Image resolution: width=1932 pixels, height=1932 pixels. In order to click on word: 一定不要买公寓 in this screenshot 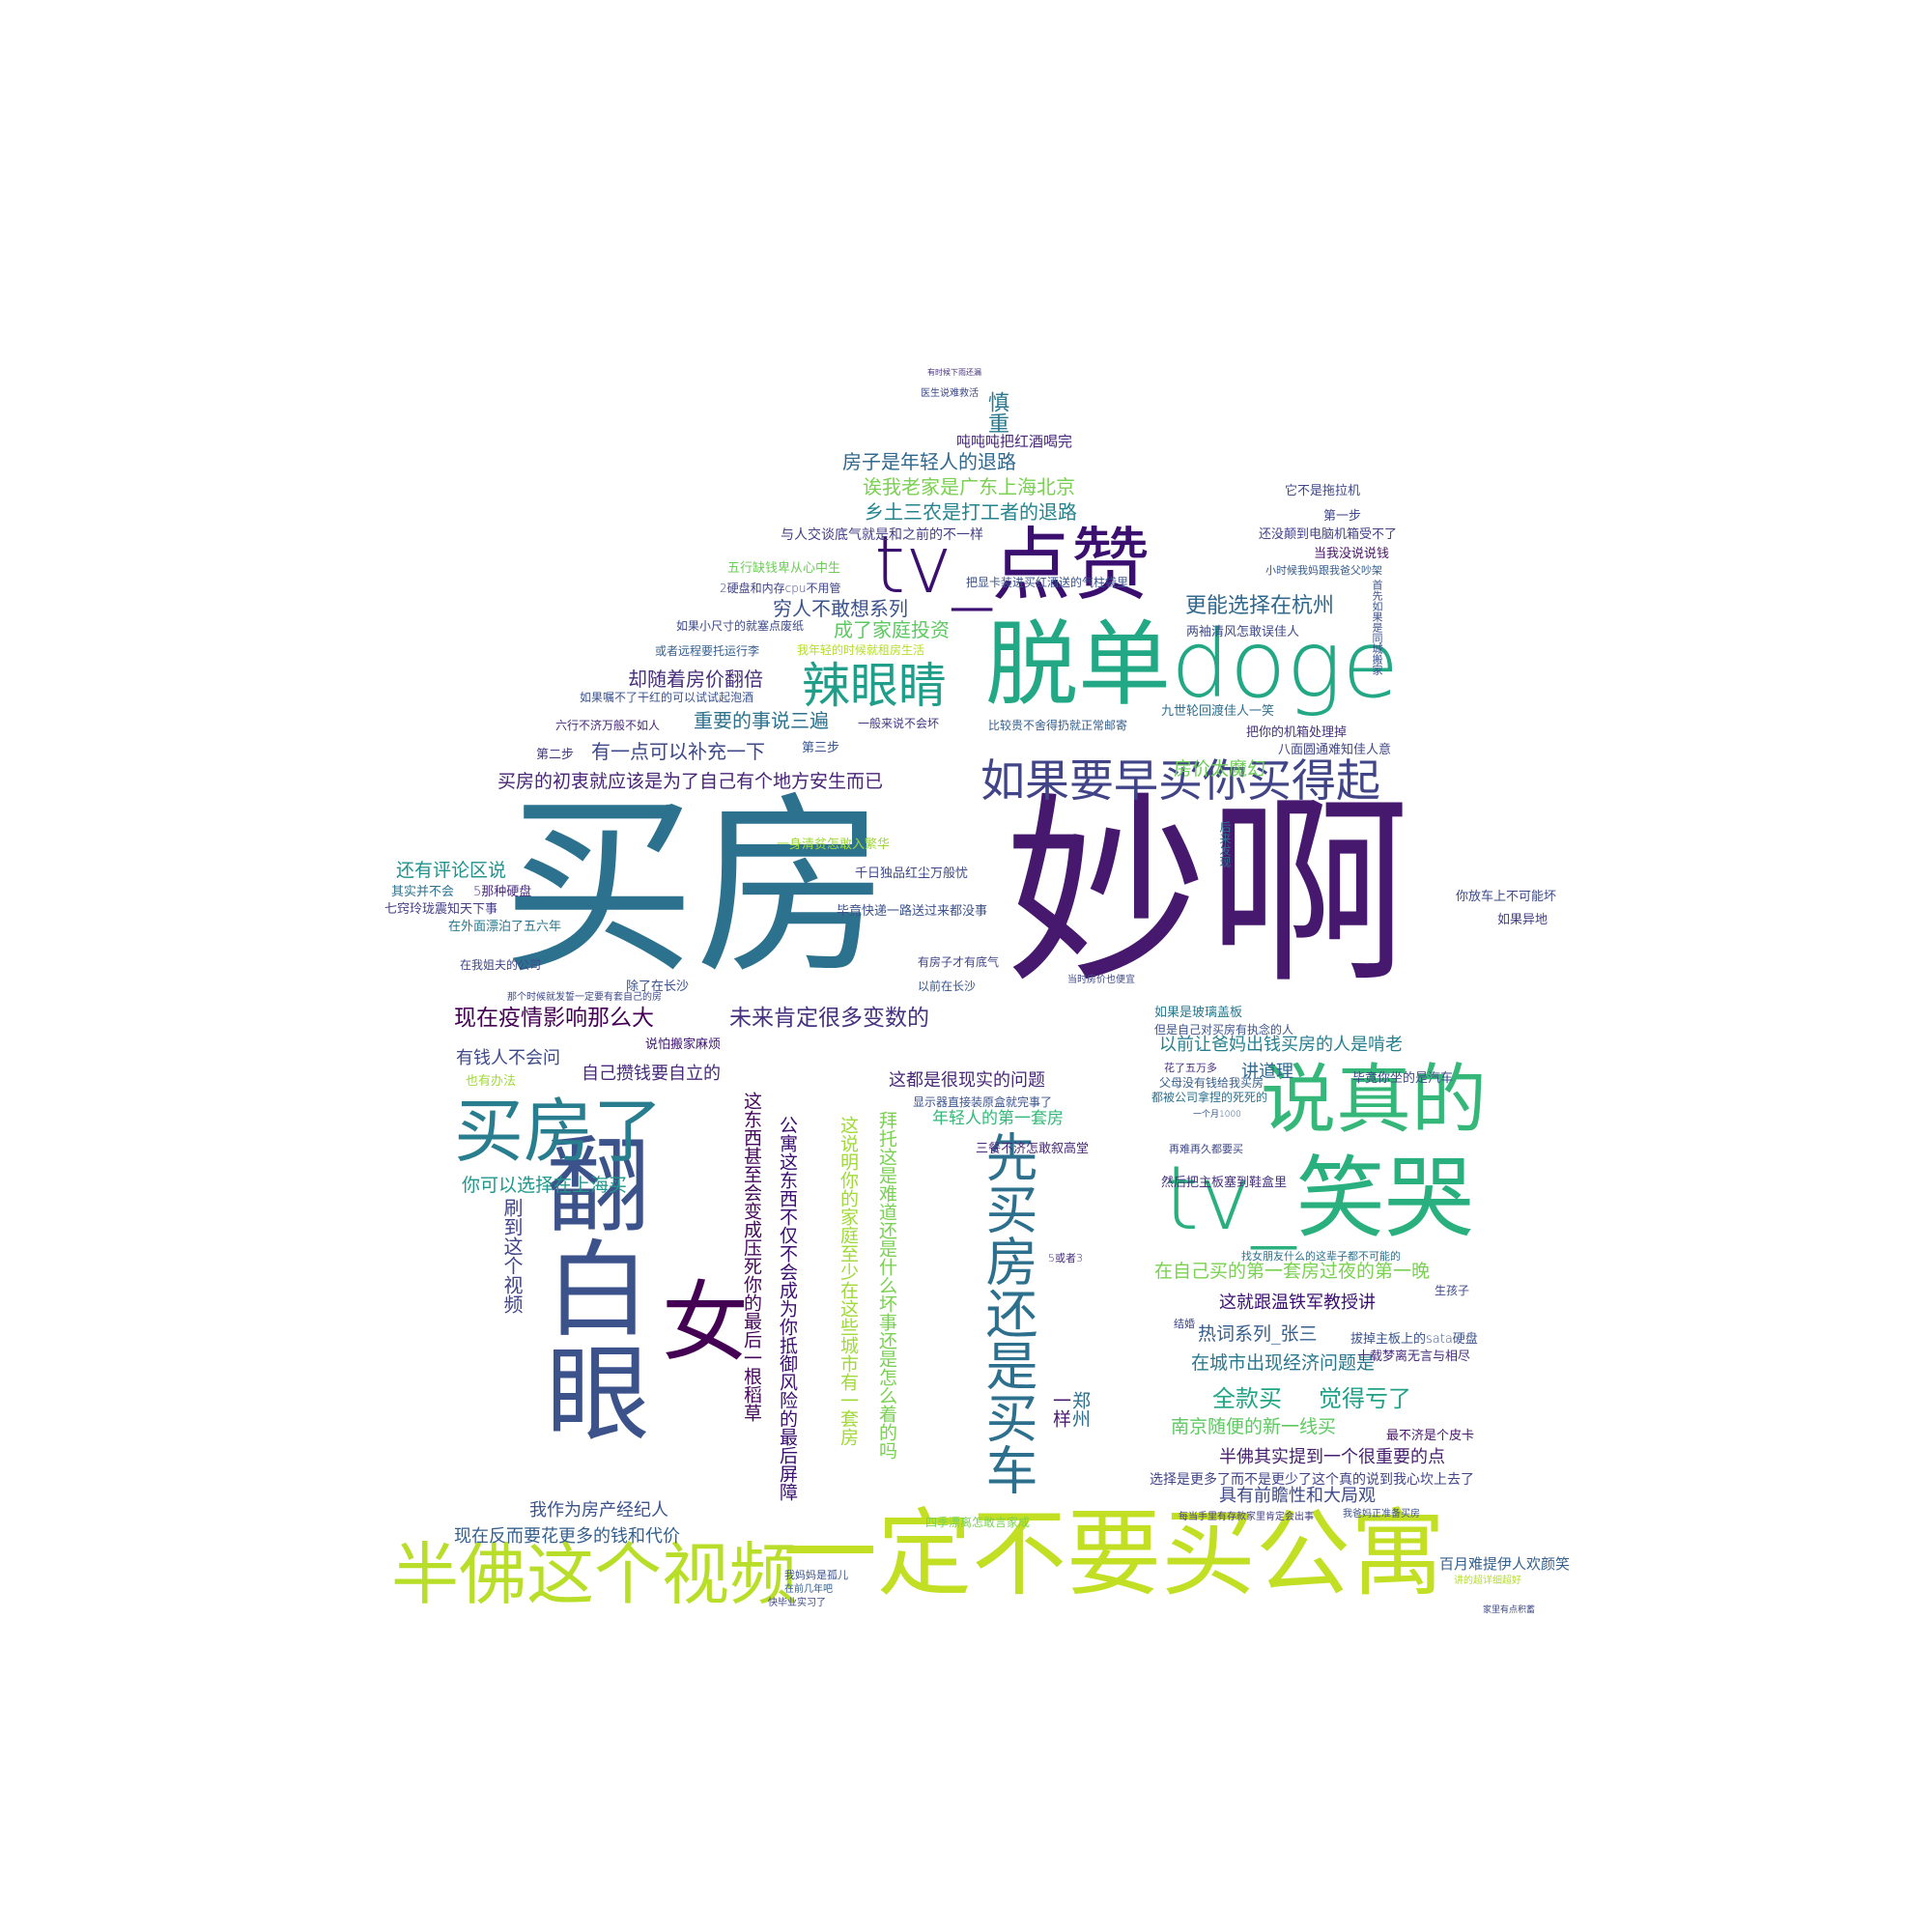, I will do `click(1114, 1554)`.